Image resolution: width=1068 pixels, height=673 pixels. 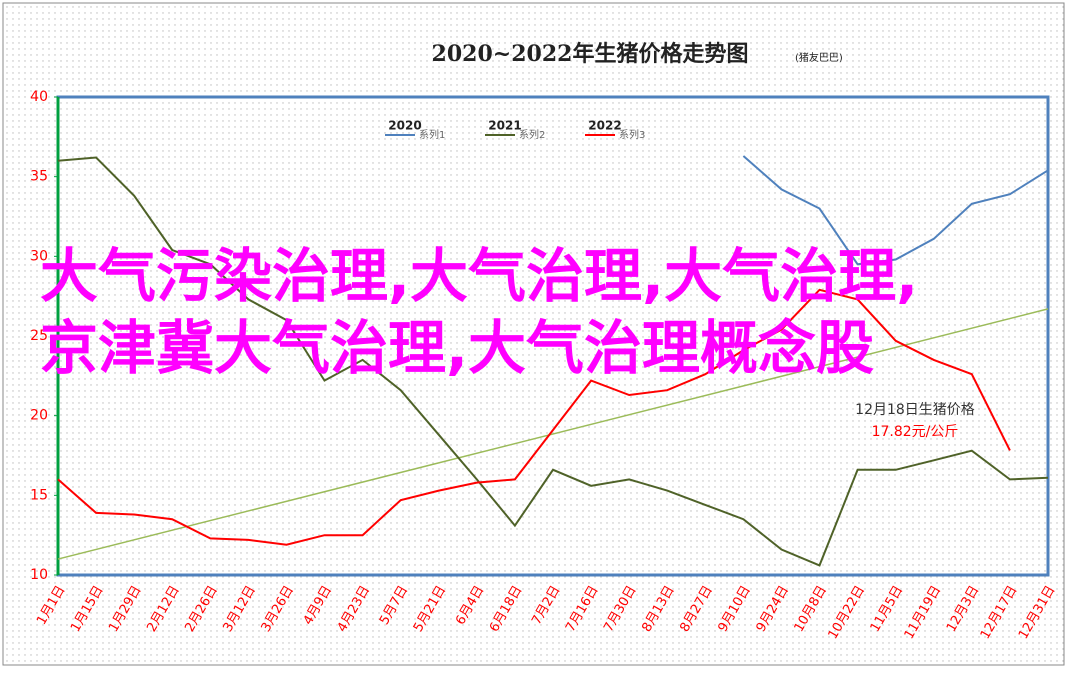 I want to click on legend-year: 2020, so click(x=404, y=126).